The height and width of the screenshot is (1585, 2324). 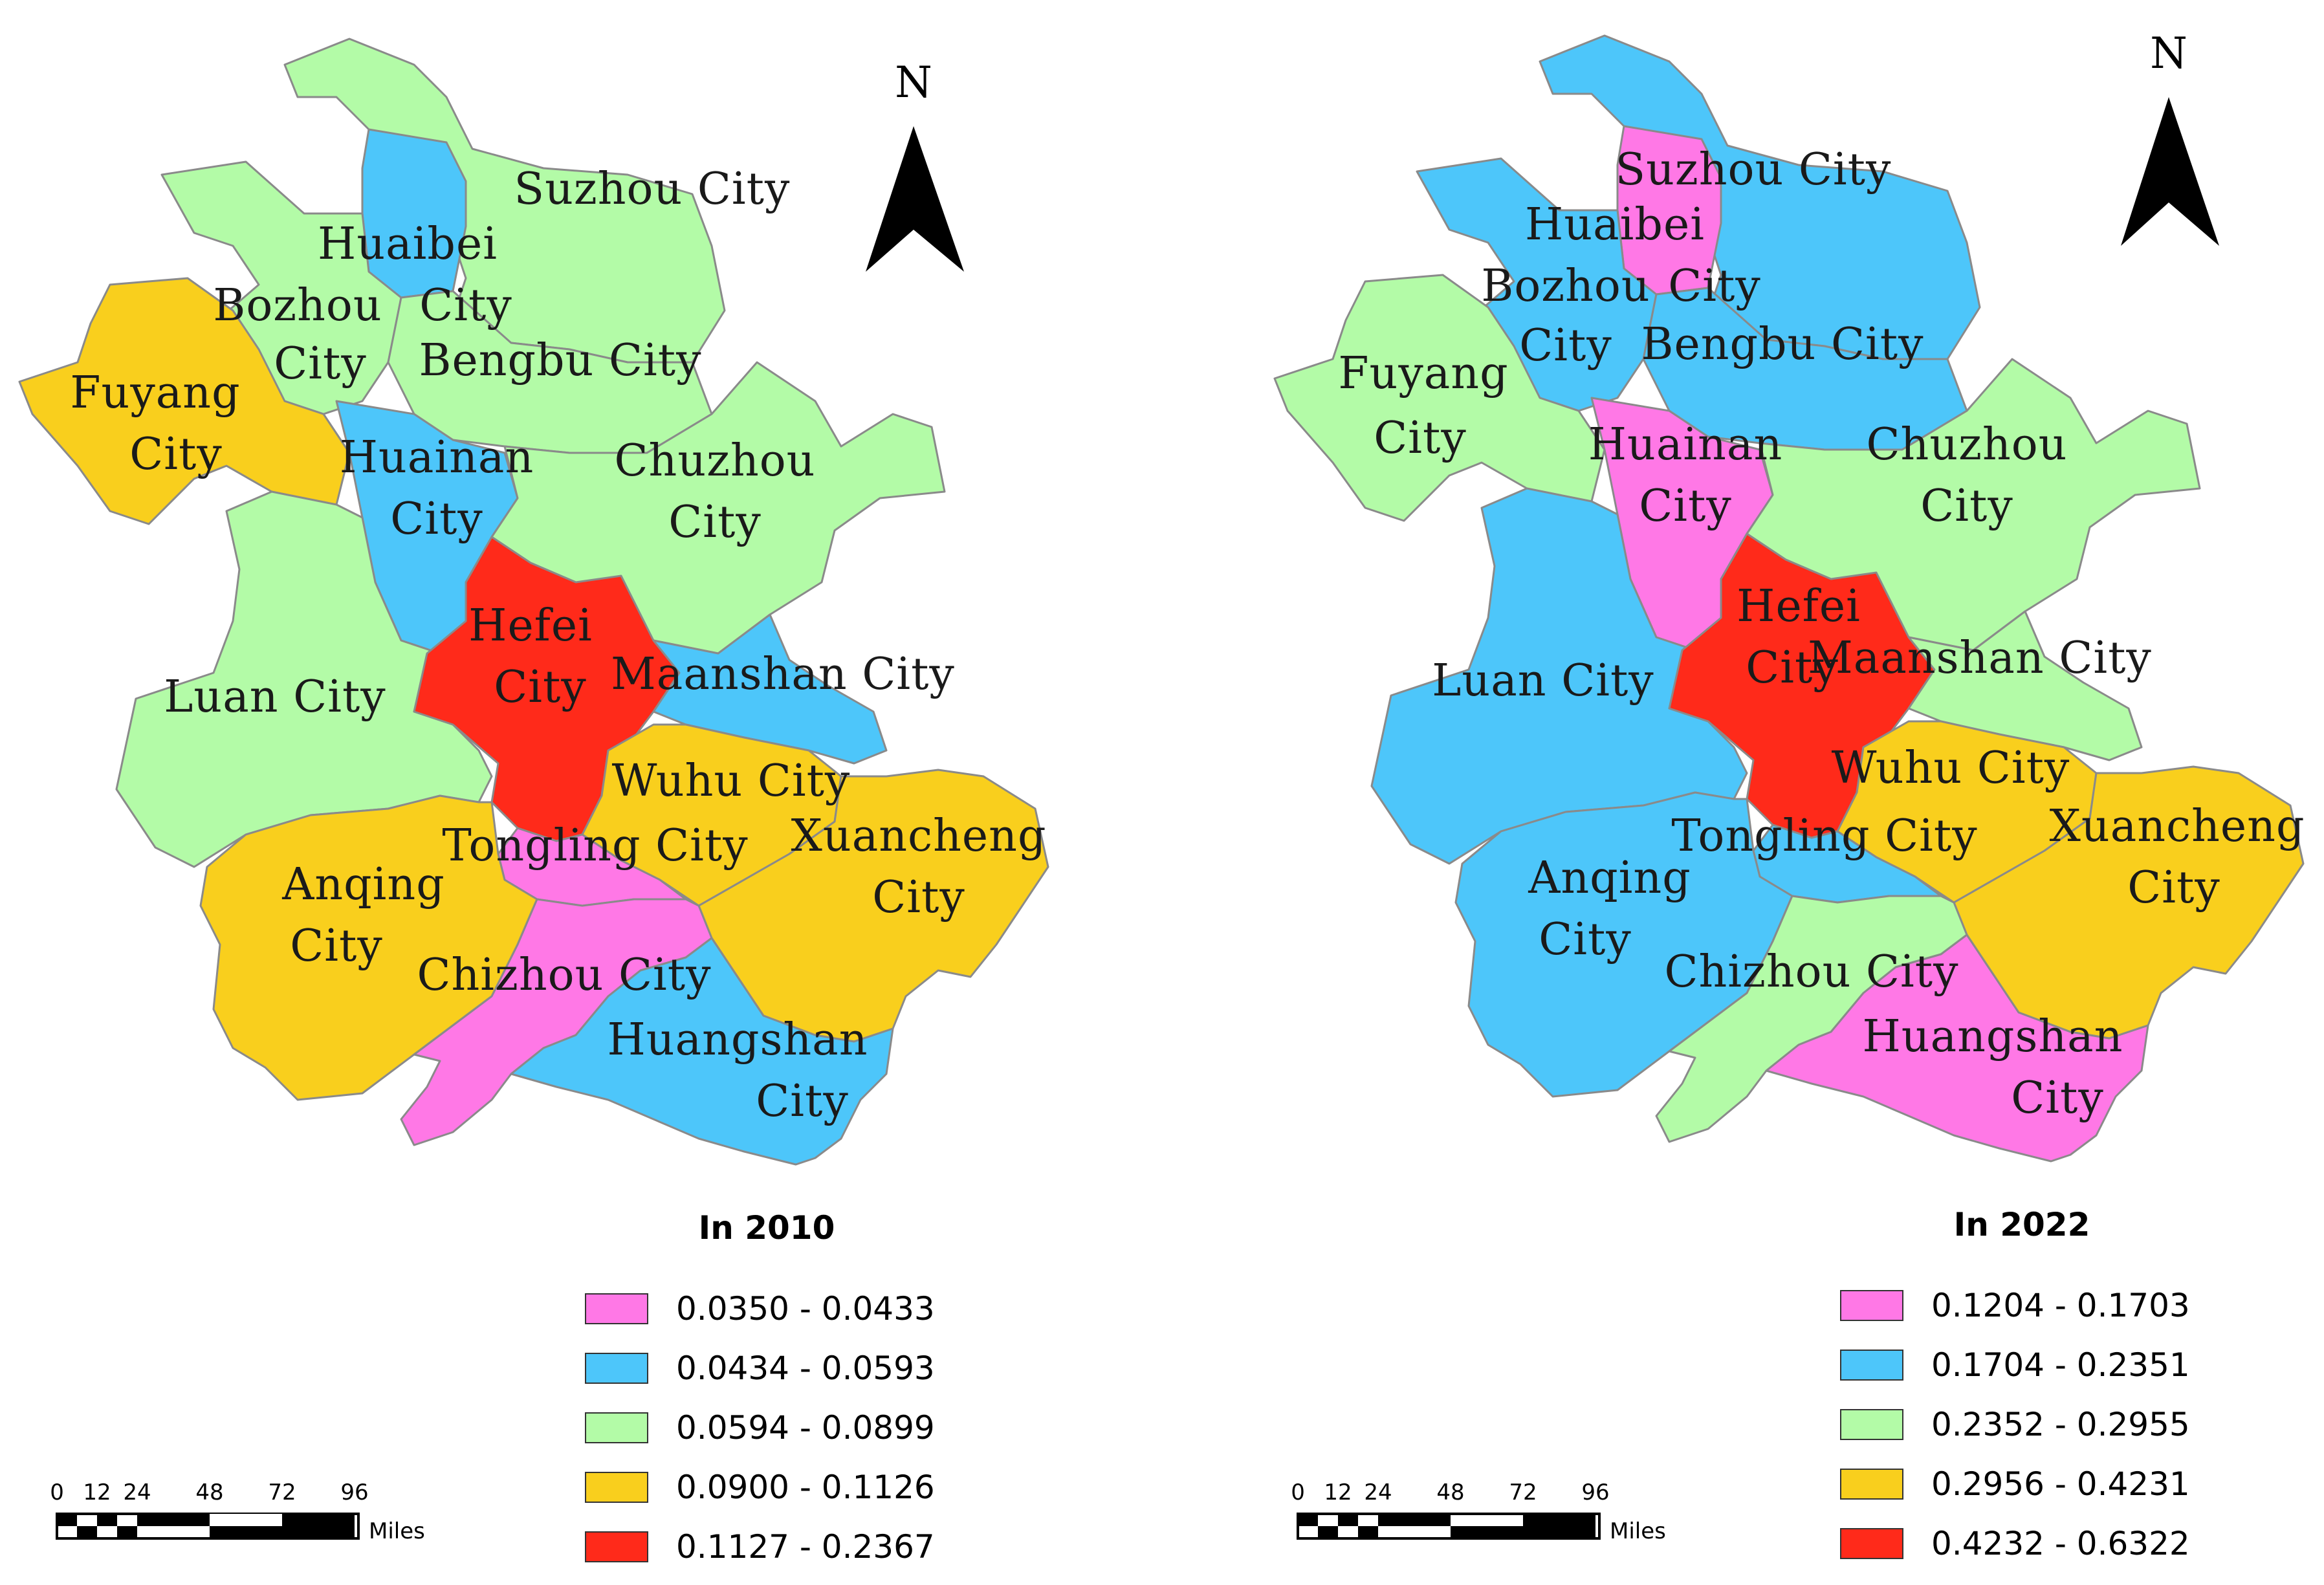 What do you see at coordinates (437, 519) in the screenshot?
I see `label-huainan-line2: City` at bounding box center [437, 519].